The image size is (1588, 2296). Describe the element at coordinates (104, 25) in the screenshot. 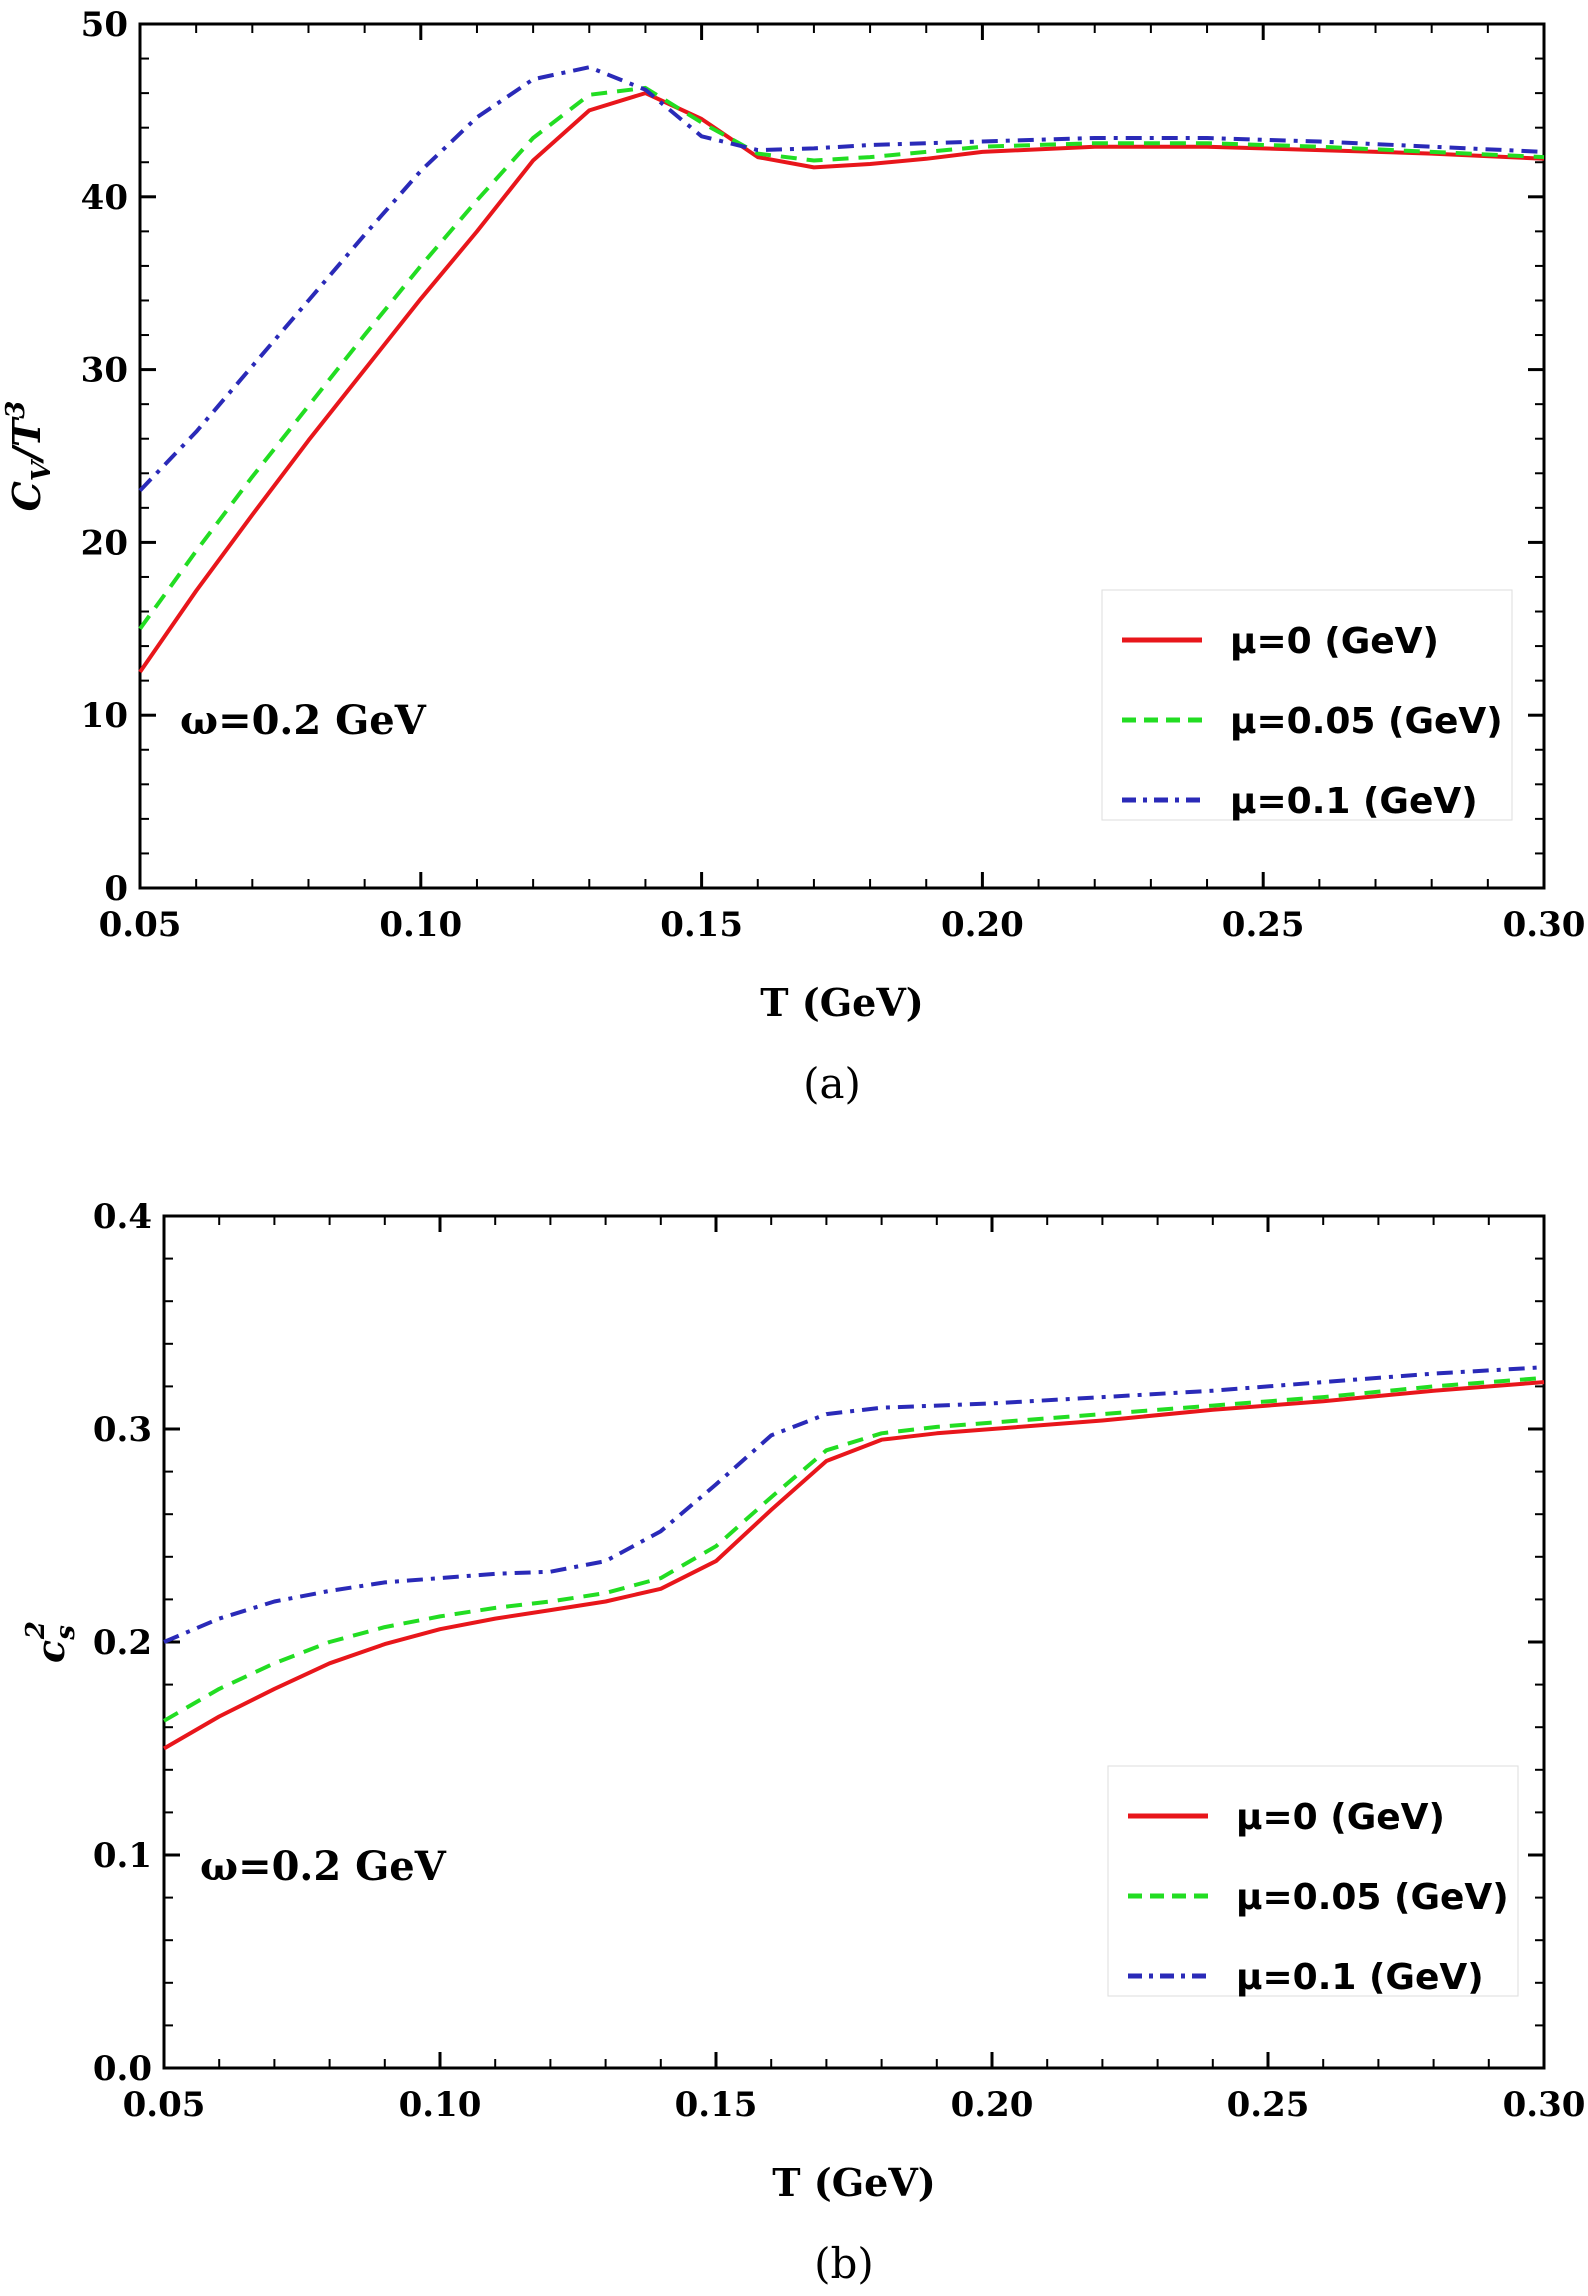

I see `y-tick-label: 50` at that location.